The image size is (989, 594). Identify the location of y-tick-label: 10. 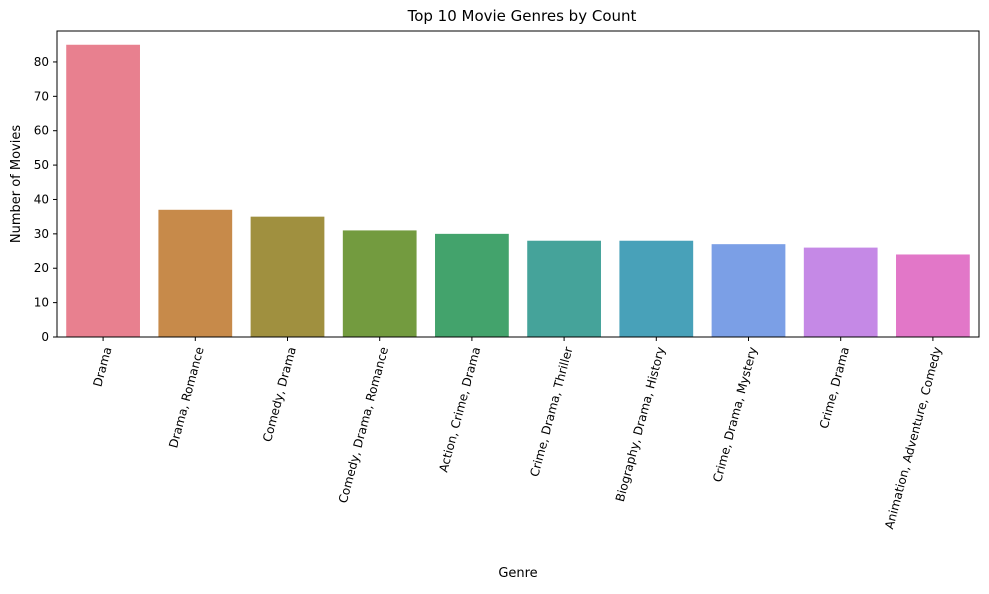
(41, 303).